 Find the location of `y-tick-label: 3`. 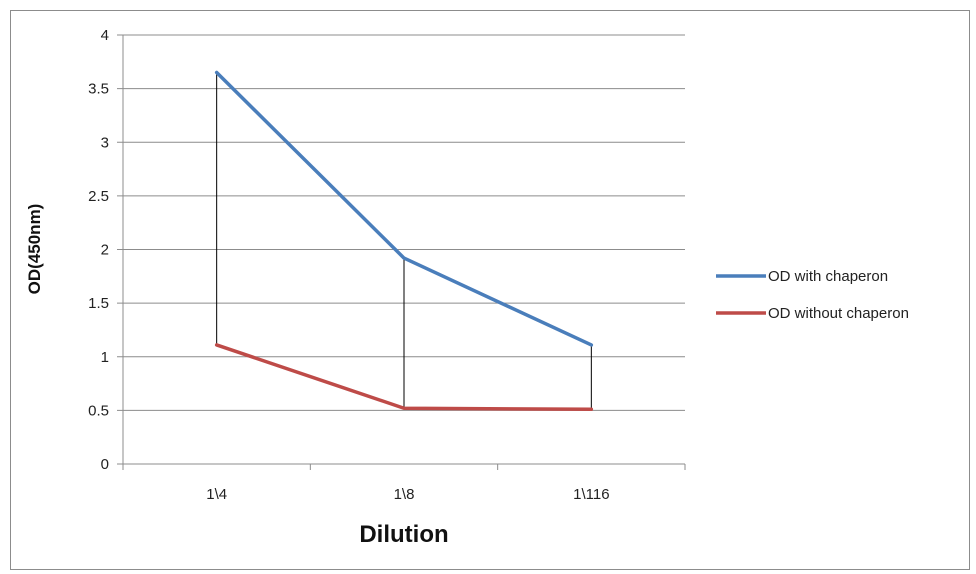

y-tick-label: 3 is located at coordinates (105, 142).